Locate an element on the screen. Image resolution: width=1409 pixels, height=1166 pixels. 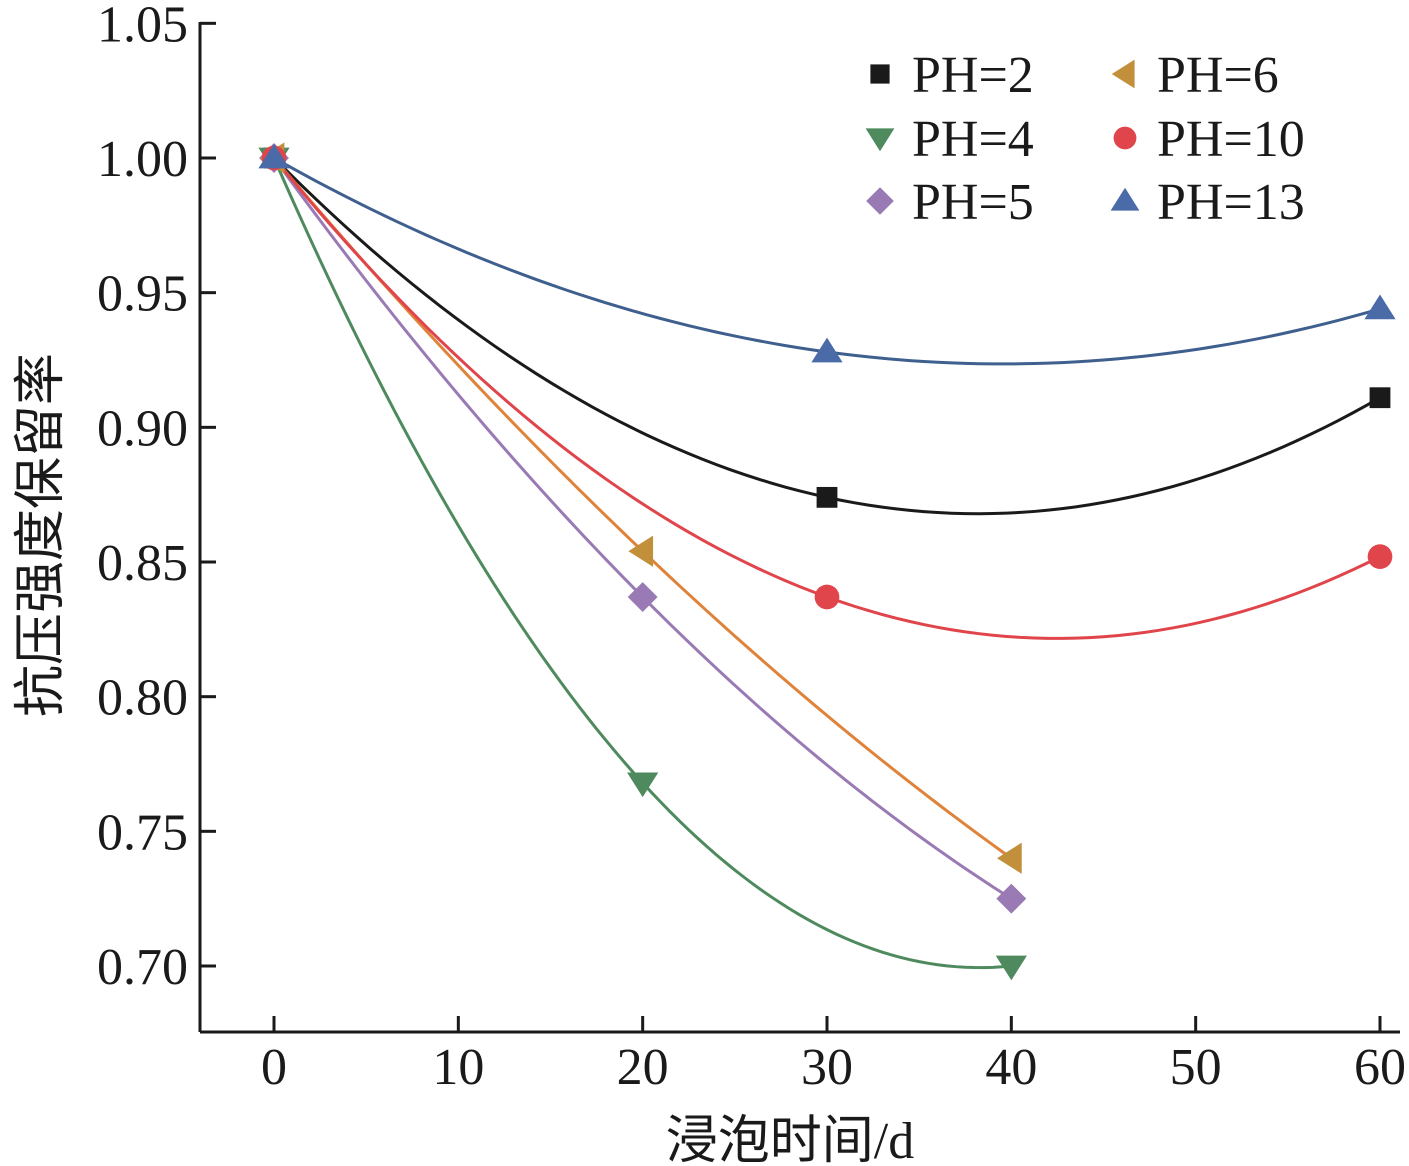
y-tick-label: 0.80 is located at coordinates (142, 698).